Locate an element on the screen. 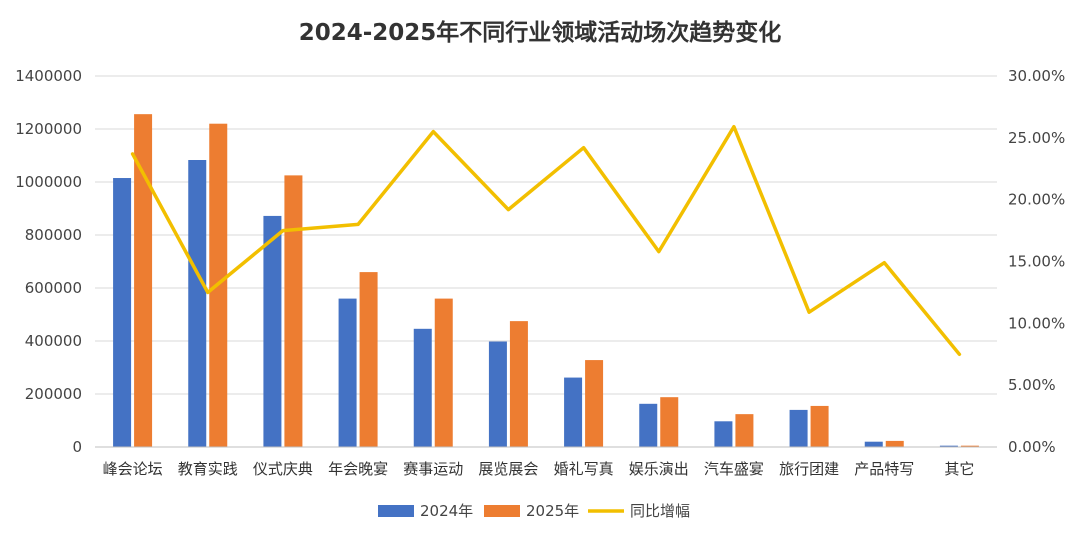  category-label: 产品特写 is located at coordinates (884, 469).